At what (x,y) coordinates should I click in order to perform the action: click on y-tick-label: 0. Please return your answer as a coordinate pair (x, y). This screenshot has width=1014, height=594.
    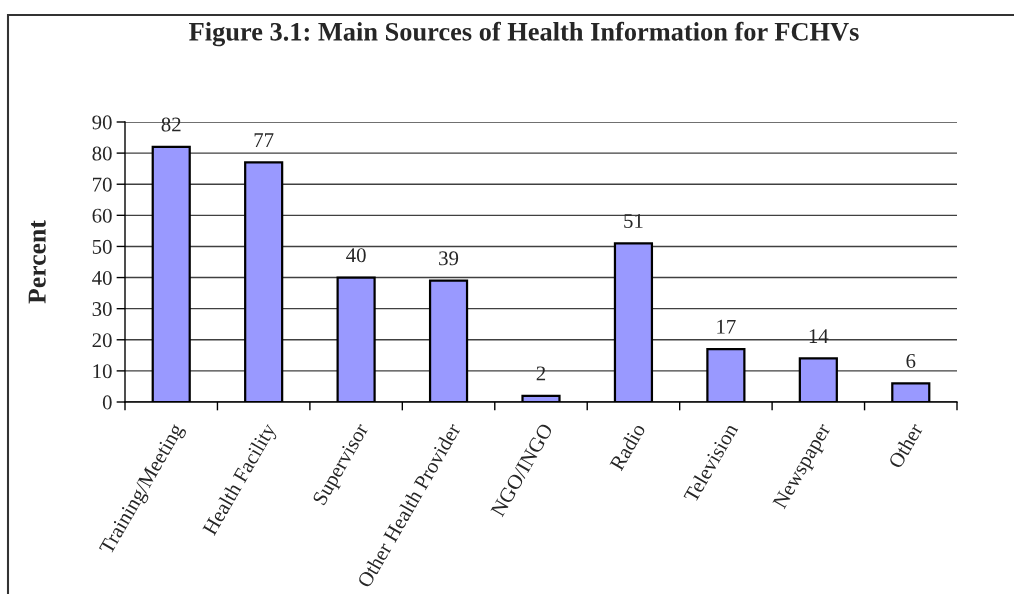
    Looking at the image, I should click on (107, 402).